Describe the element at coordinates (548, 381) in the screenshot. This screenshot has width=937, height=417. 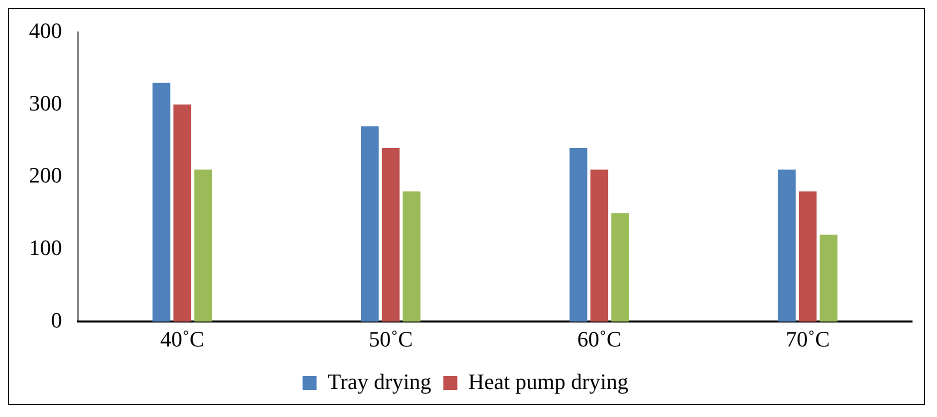
I see `legend-label: Heat pump drying` at that location.